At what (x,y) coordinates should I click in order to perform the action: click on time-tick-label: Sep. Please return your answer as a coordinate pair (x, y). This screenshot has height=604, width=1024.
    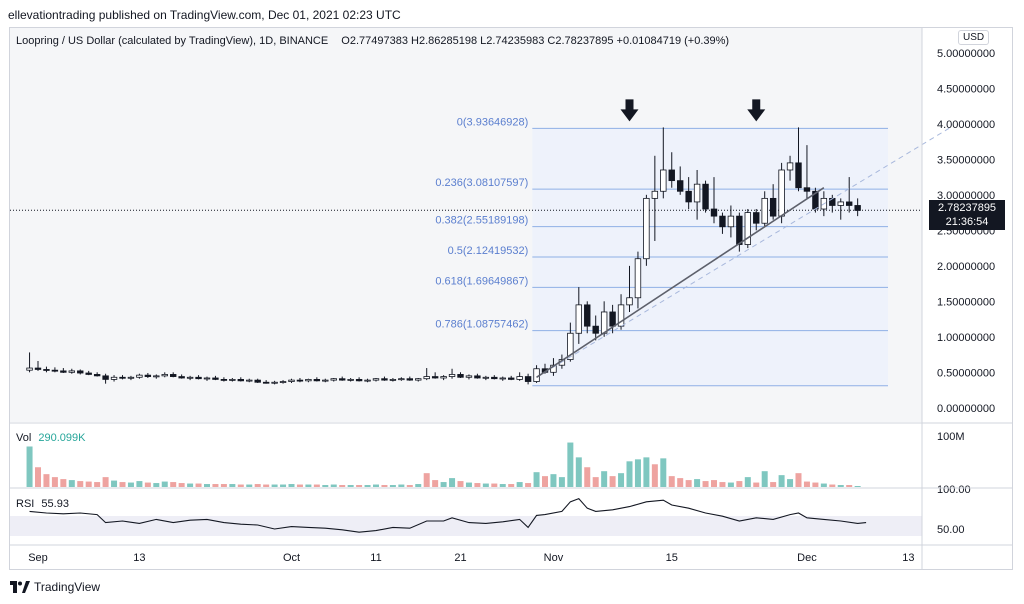
    Looking at the image, I should click on (38, 558).